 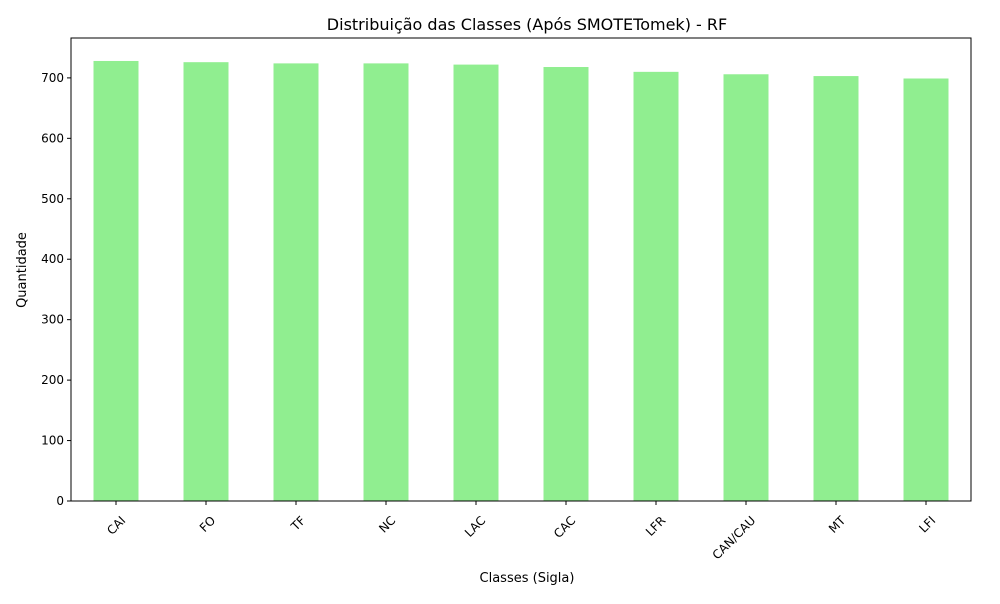 I want to click on x-tick-label: CAI, so click(x=116, y=525).